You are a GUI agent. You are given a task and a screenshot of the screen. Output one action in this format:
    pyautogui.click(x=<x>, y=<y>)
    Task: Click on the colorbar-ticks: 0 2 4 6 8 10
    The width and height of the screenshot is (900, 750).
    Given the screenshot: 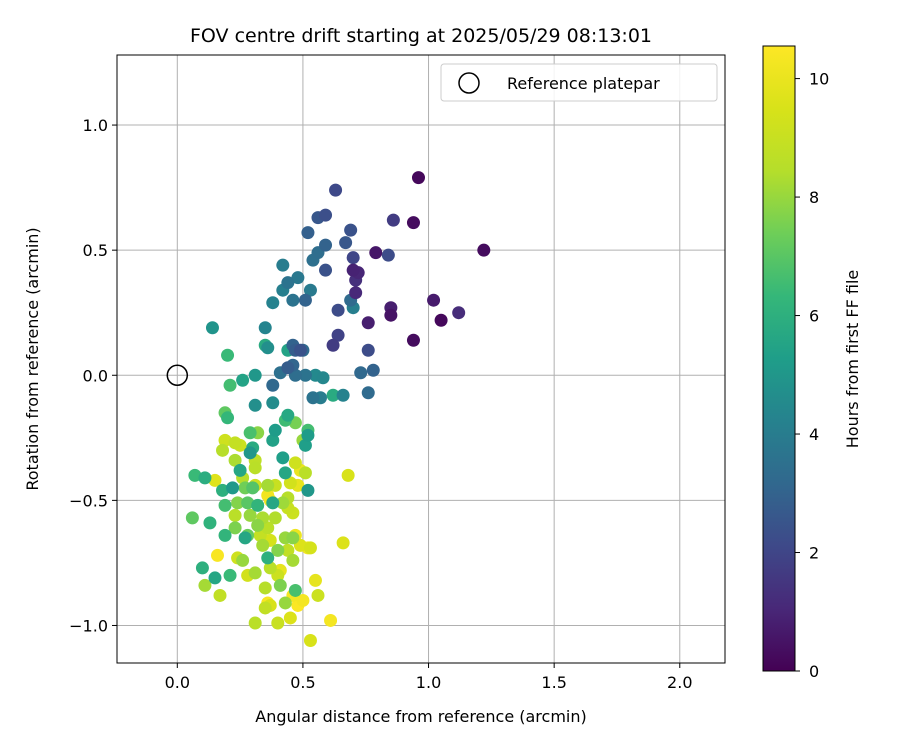 What is the action you would take?
    pyautogui.click(x=812, y=375)
    